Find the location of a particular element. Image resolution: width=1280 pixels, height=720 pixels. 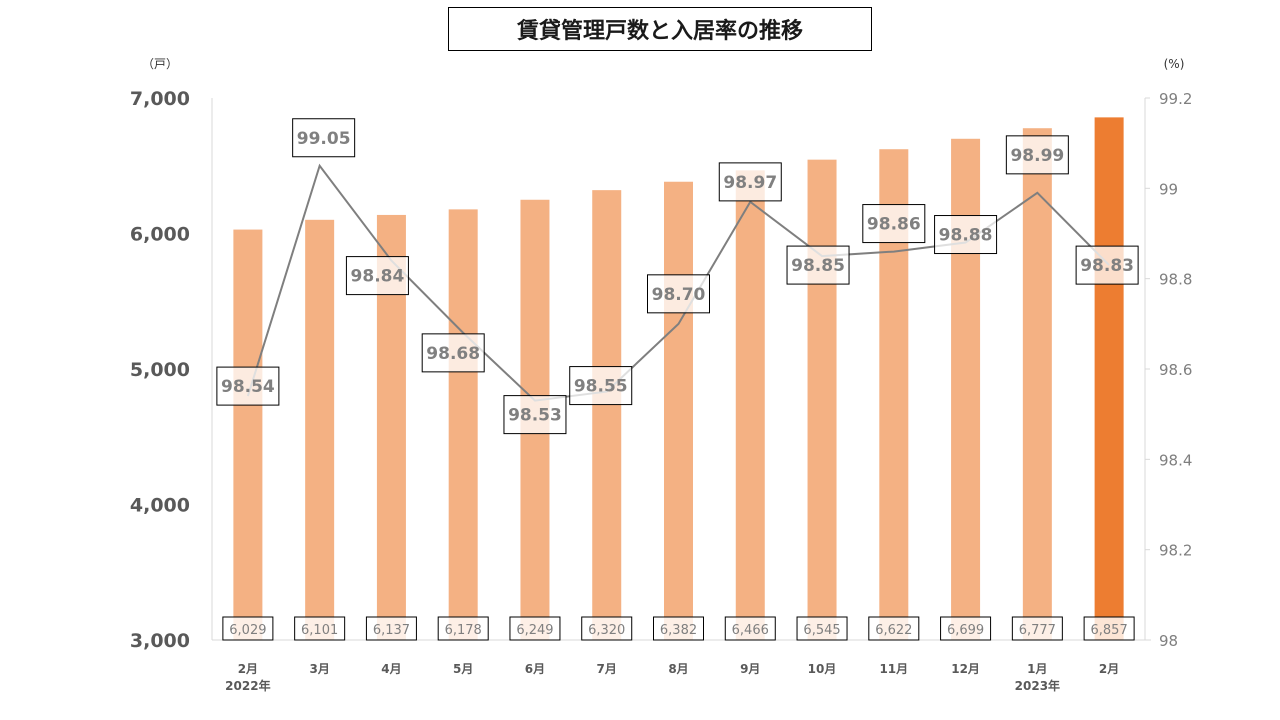

category-label: 4月 is located at coordinates (391, 669).